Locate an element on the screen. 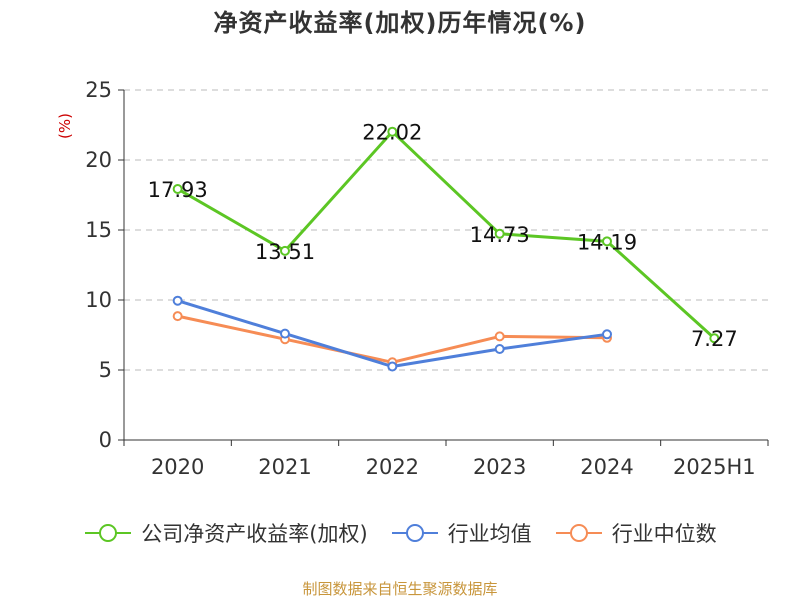 Image resolution: width=800 pixels, height=600 pixels. data-label: 13.51 is located at coordinates (285, 252).